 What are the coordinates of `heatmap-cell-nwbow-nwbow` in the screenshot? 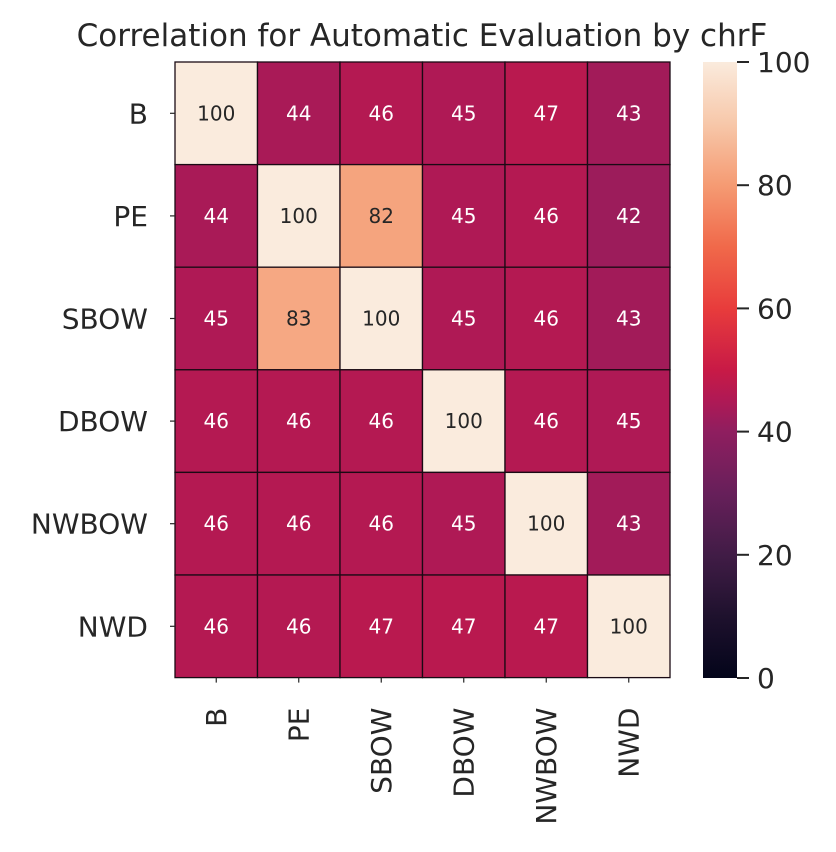 It's located at (546, 523).